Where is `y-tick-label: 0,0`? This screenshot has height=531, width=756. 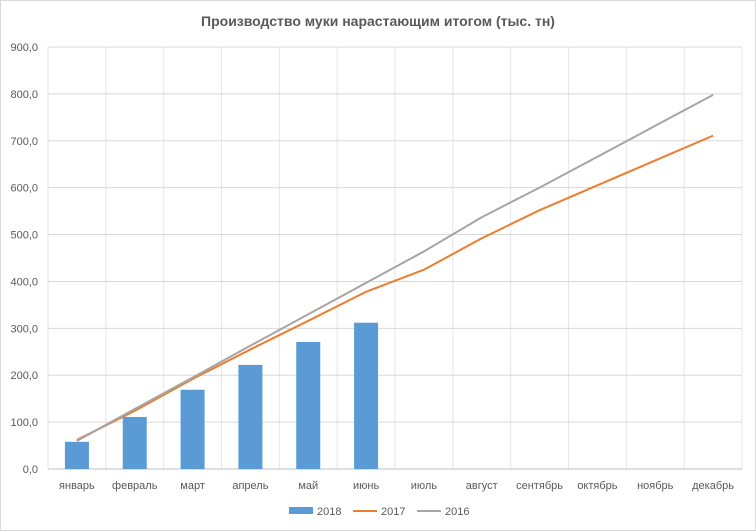
y-tick-label: 0,0 is located at coordinates (30, 470).